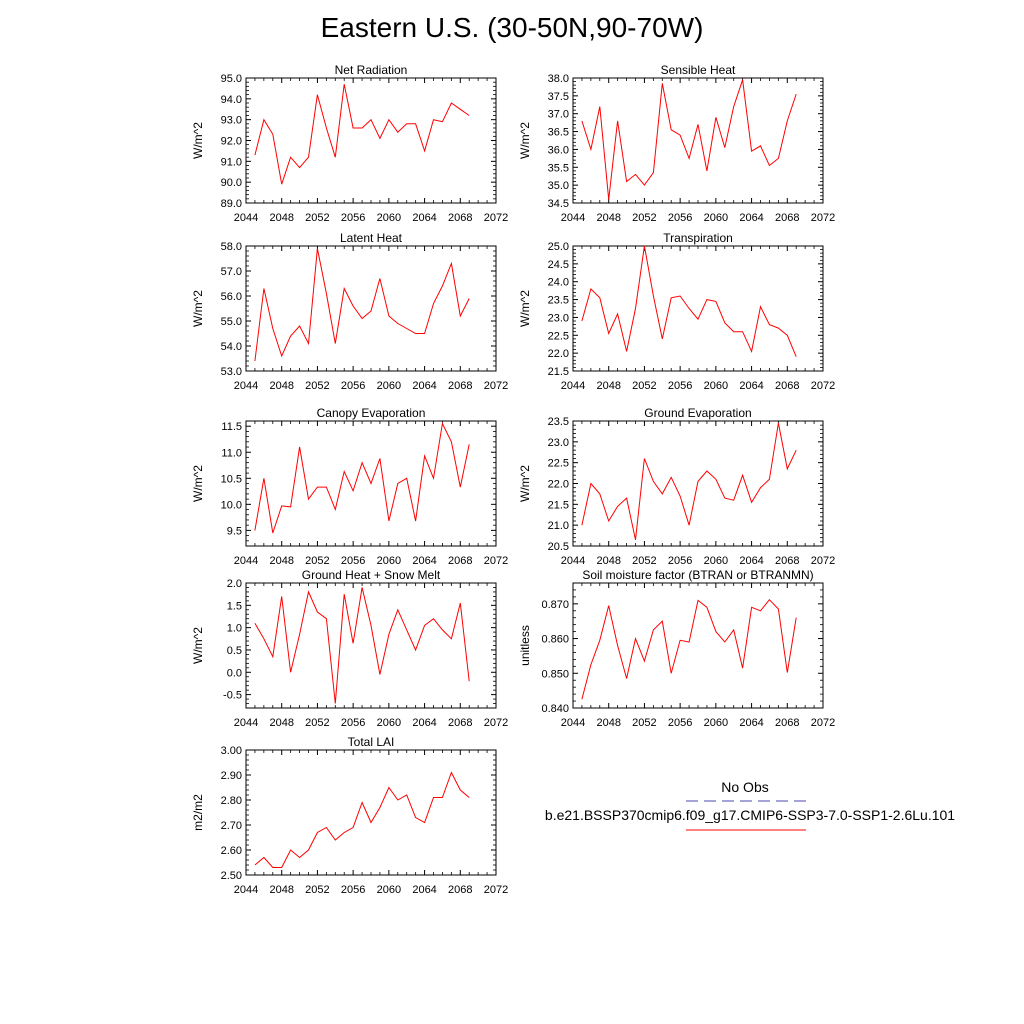  I want to click on y-tick-label: 1.0, so click(234, 629).